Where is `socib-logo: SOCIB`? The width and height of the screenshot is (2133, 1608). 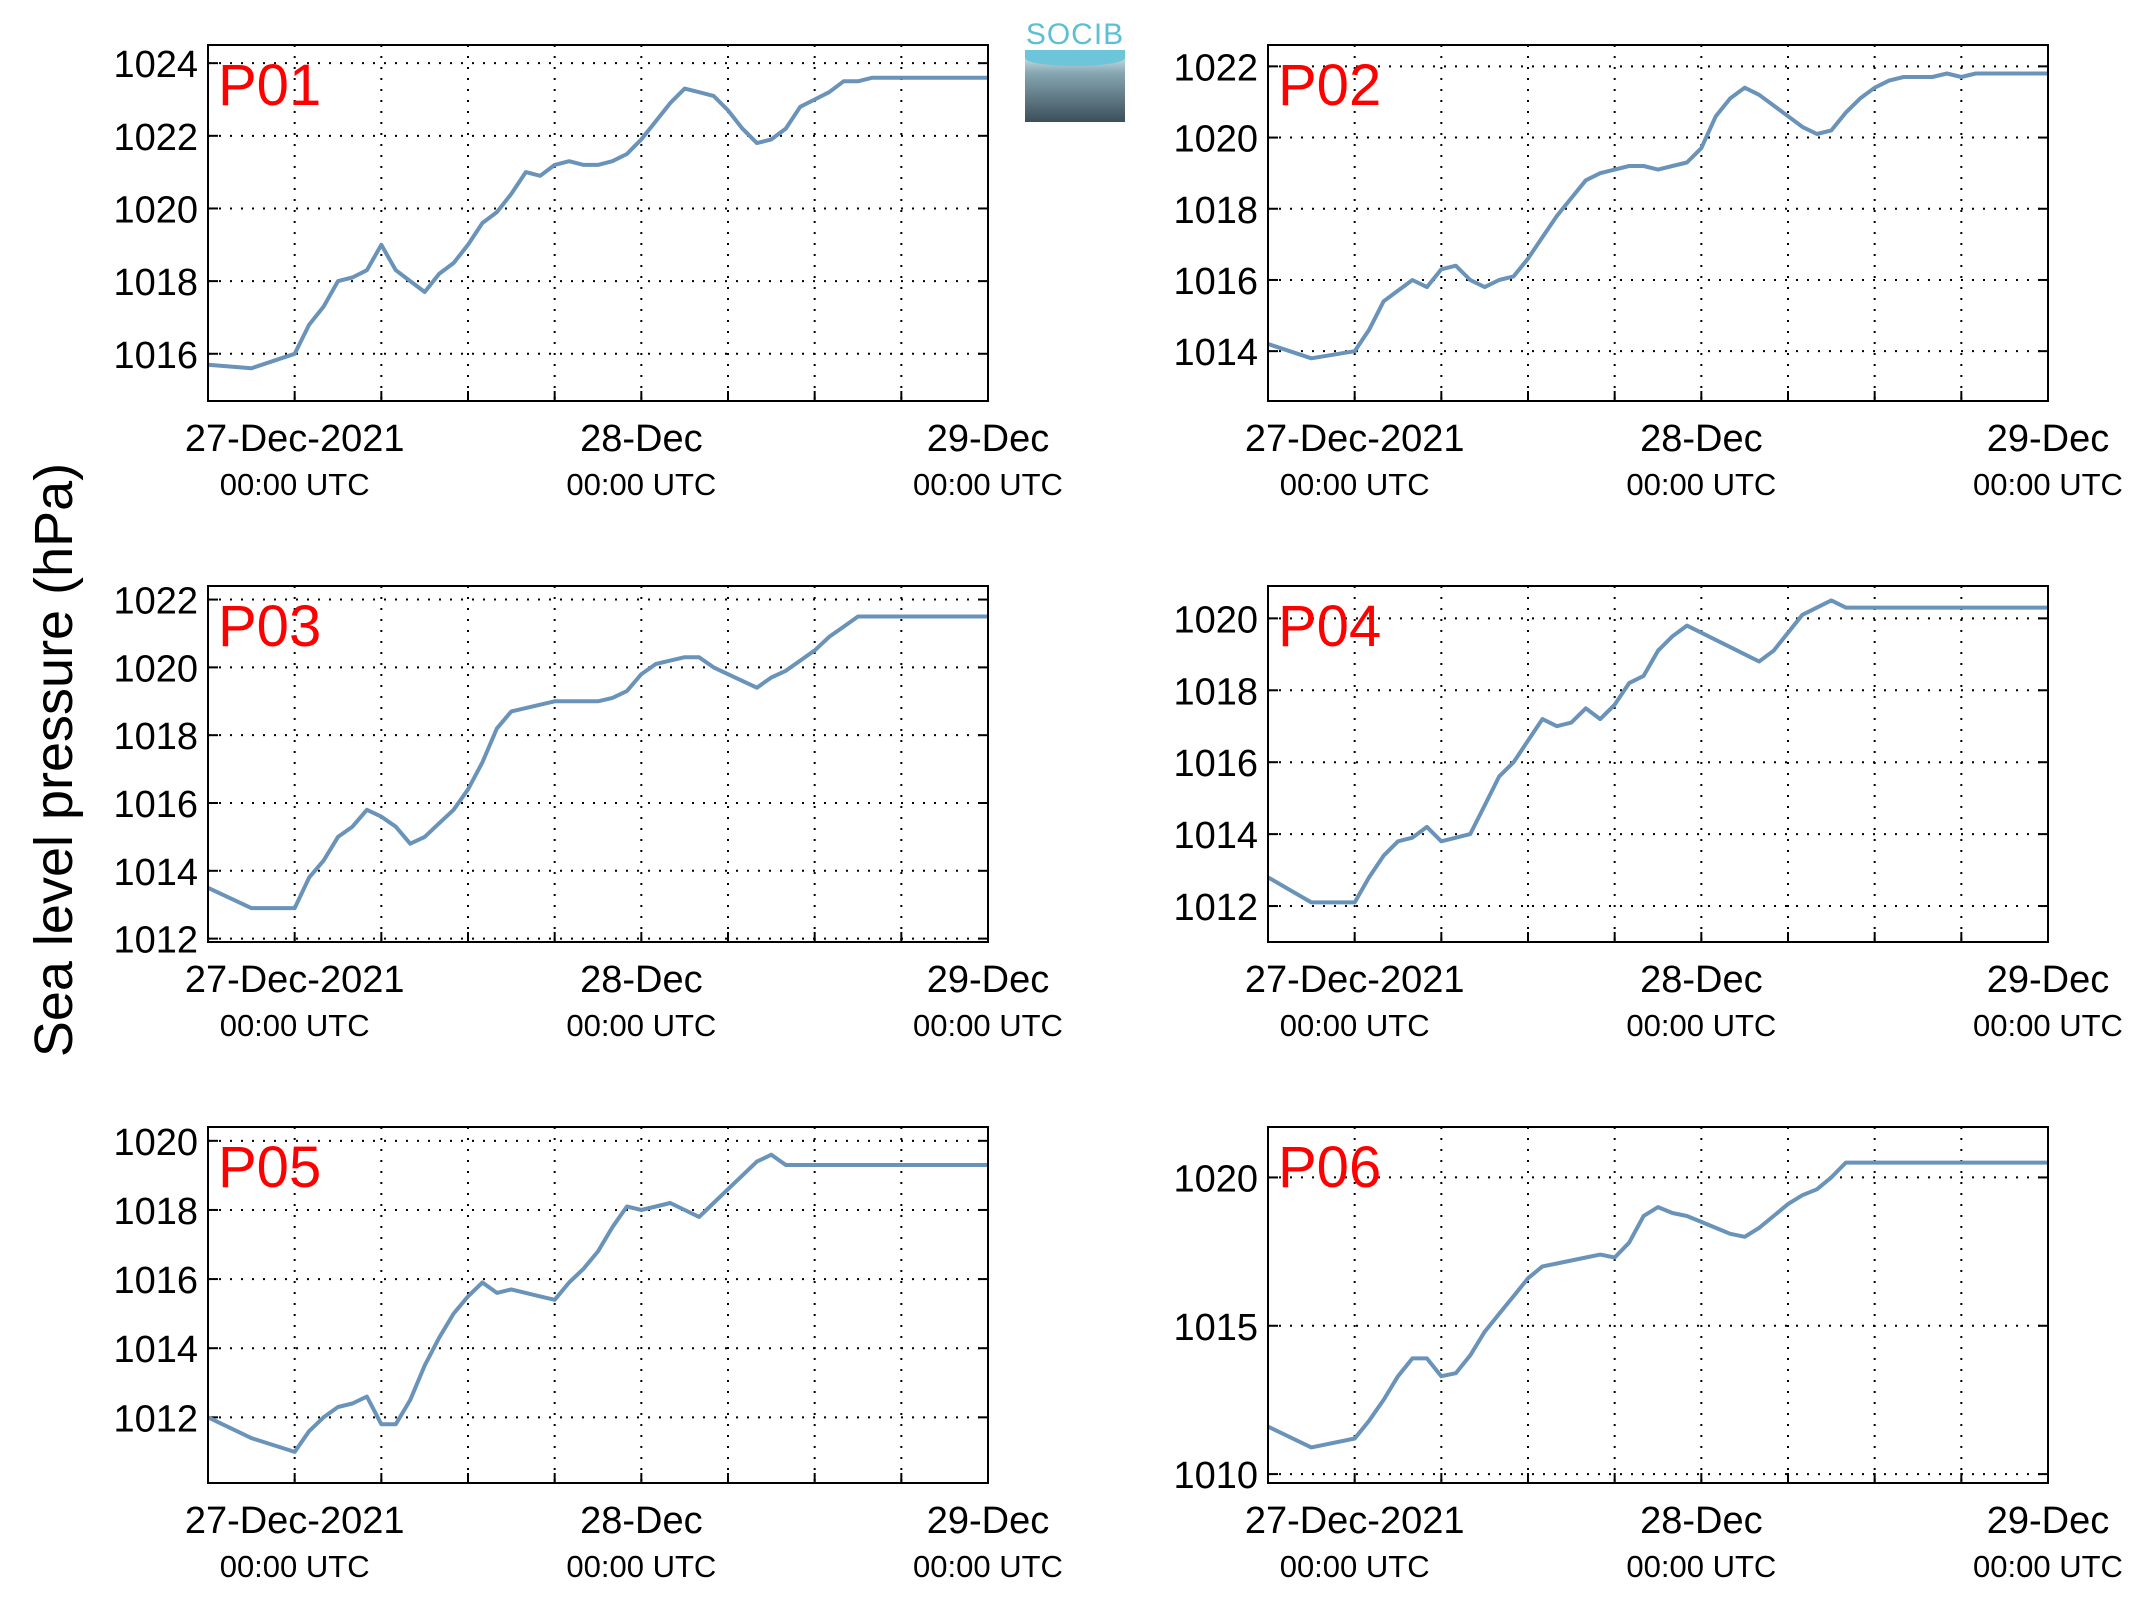 socib-logo: SOCIB is located at coordinates (1075, 70).